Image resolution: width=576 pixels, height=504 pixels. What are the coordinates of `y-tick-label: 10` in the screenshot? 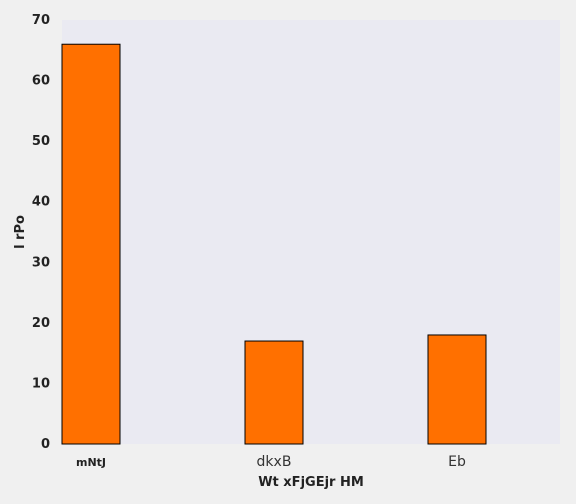 It's located at (41, 383).